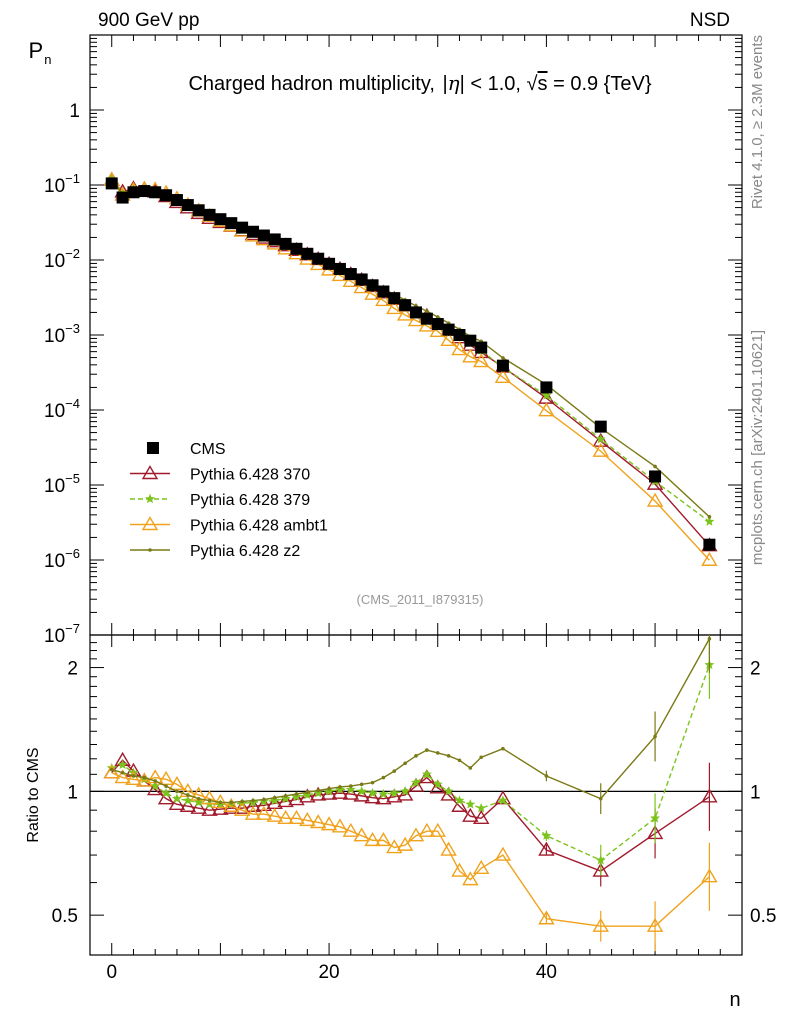 The width and height of the screenshot is (786, 1024). I want to click on mcplots-label: mcplots.cern.ch [arXiv:2401.10621], so click(757, 447).